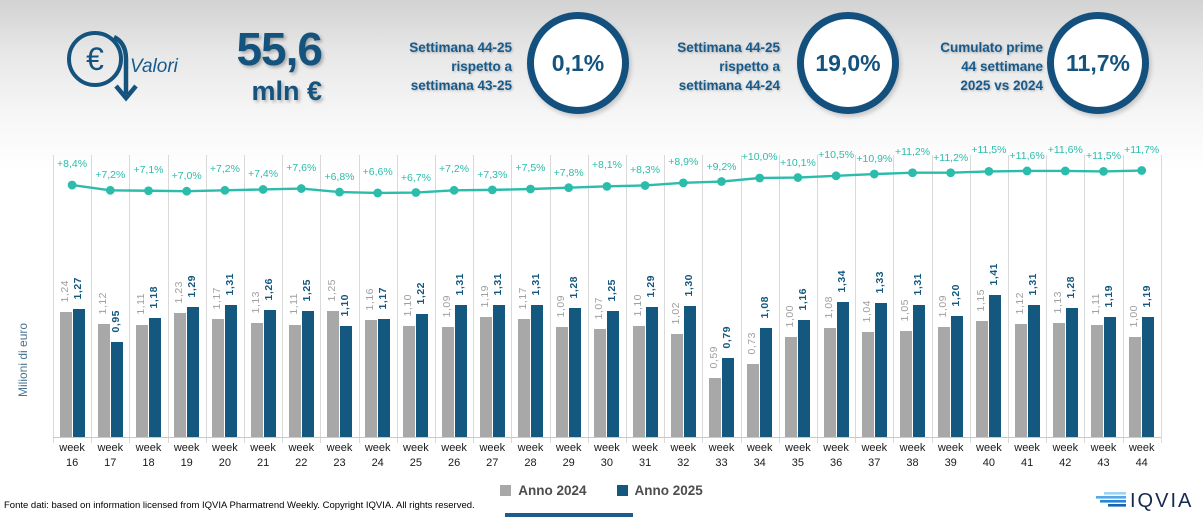 This screenshot has height=517, width=1203. What do you see at coordinates (1019, 303) in the screenshot?
I see `bar-value-2024: 1,12` at bounding box center [1019, 303].